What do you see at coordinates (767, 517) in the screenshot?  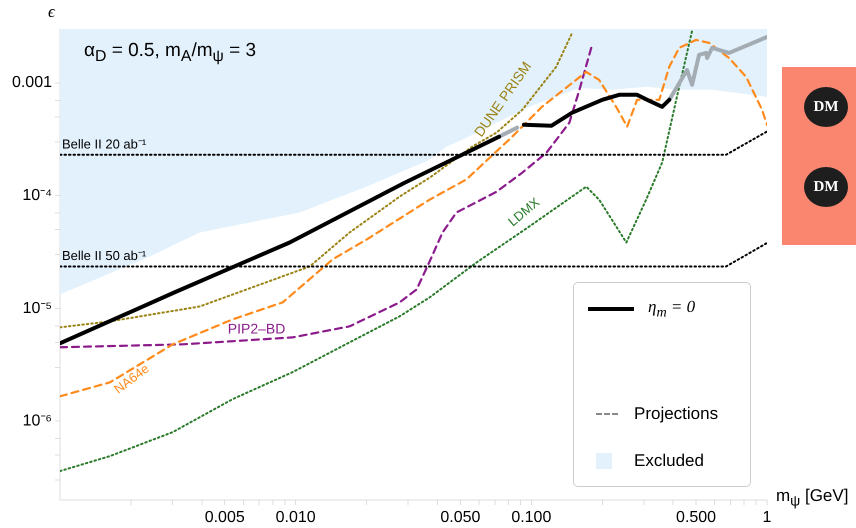 I see `x-tick-label: 1` at bounding box center [767, 517].